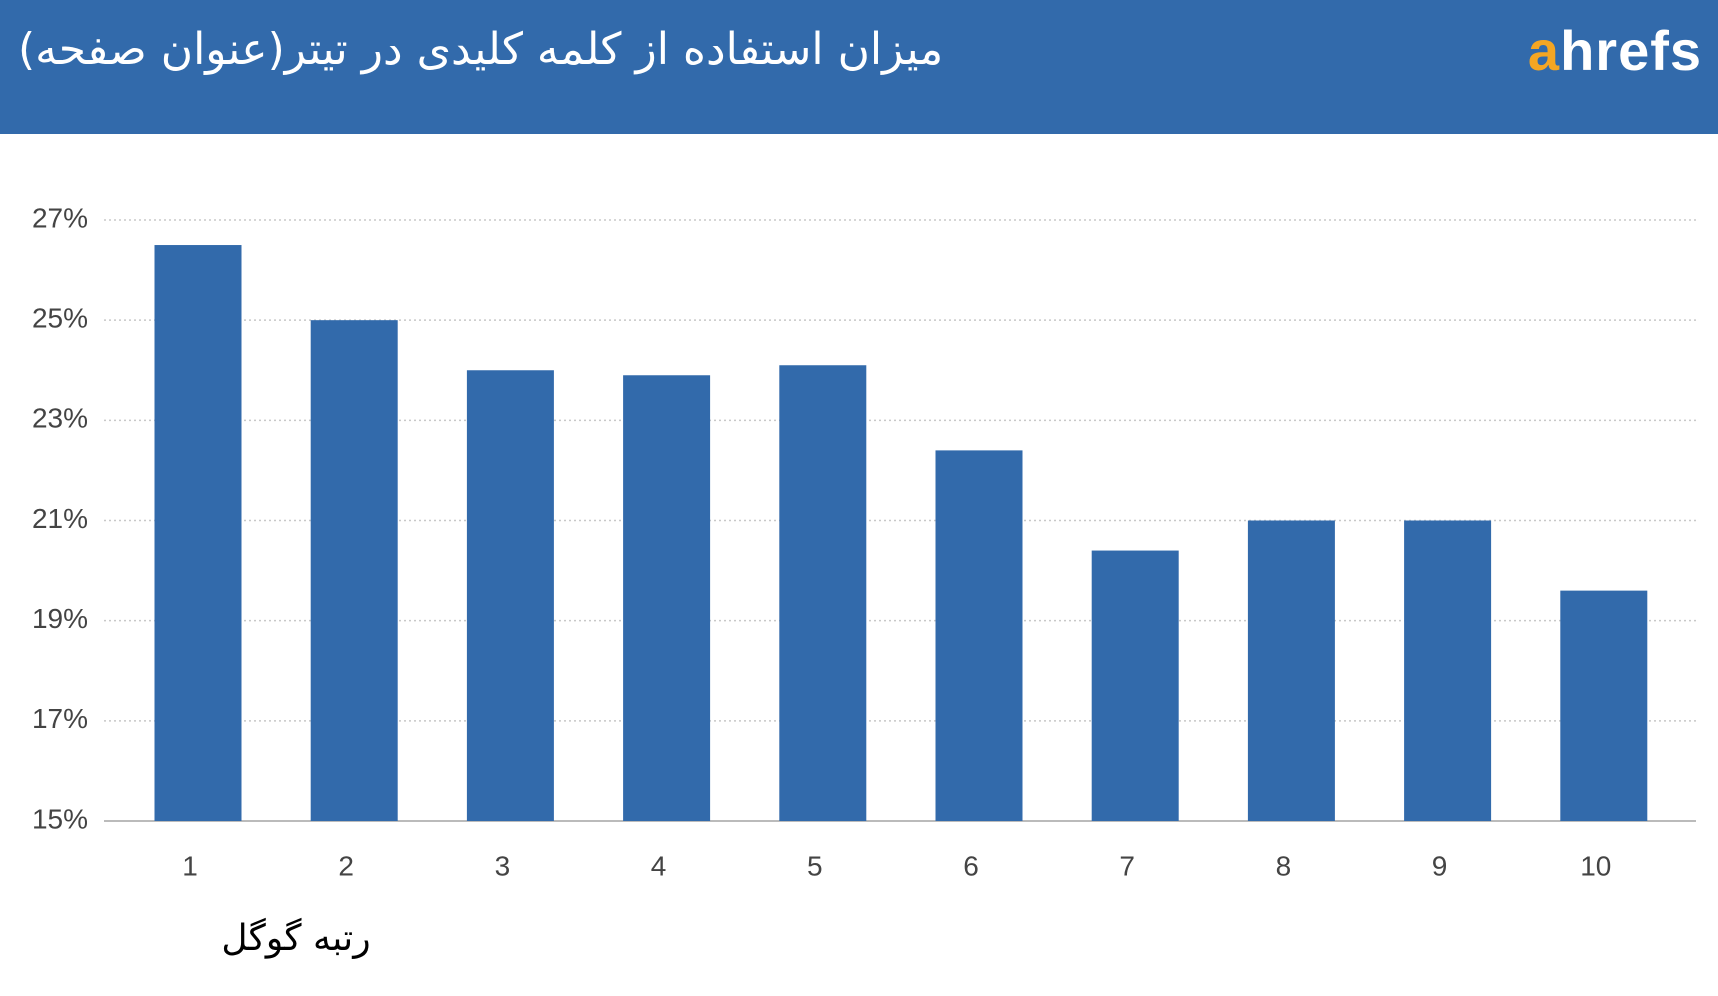  I want to click on y-tick-label: 15%, so click(60, 818).